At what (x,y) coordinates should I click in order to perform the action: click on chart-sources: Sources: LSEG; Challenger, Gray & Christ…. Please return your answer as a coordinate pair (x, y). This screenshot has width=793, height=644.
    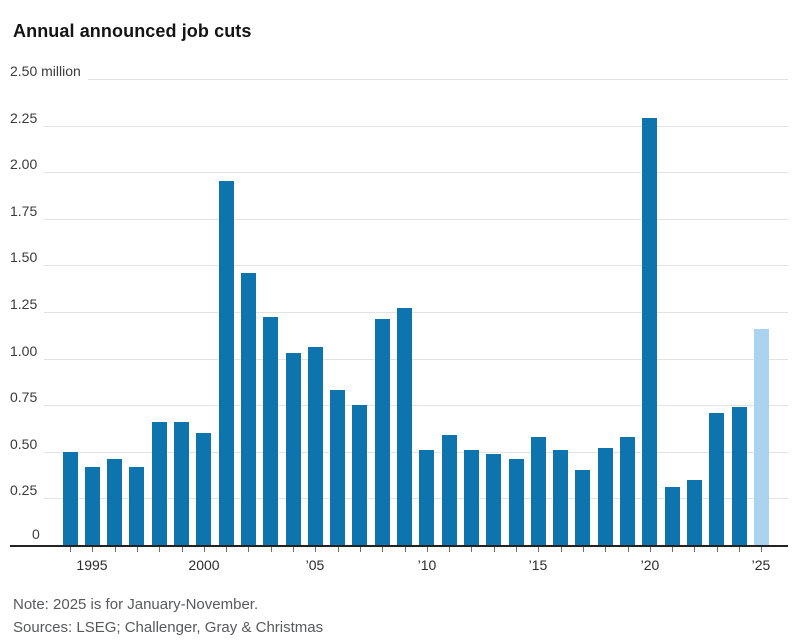
    Looking at the image, I should click on (168, 627).